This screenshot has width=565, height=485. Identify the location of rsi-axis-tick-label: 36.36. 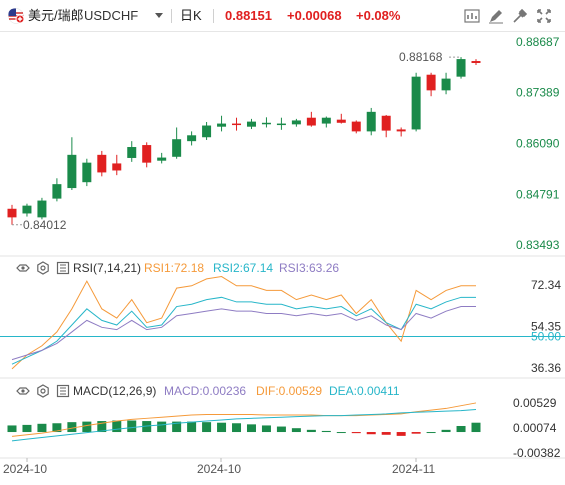
(546, 368).